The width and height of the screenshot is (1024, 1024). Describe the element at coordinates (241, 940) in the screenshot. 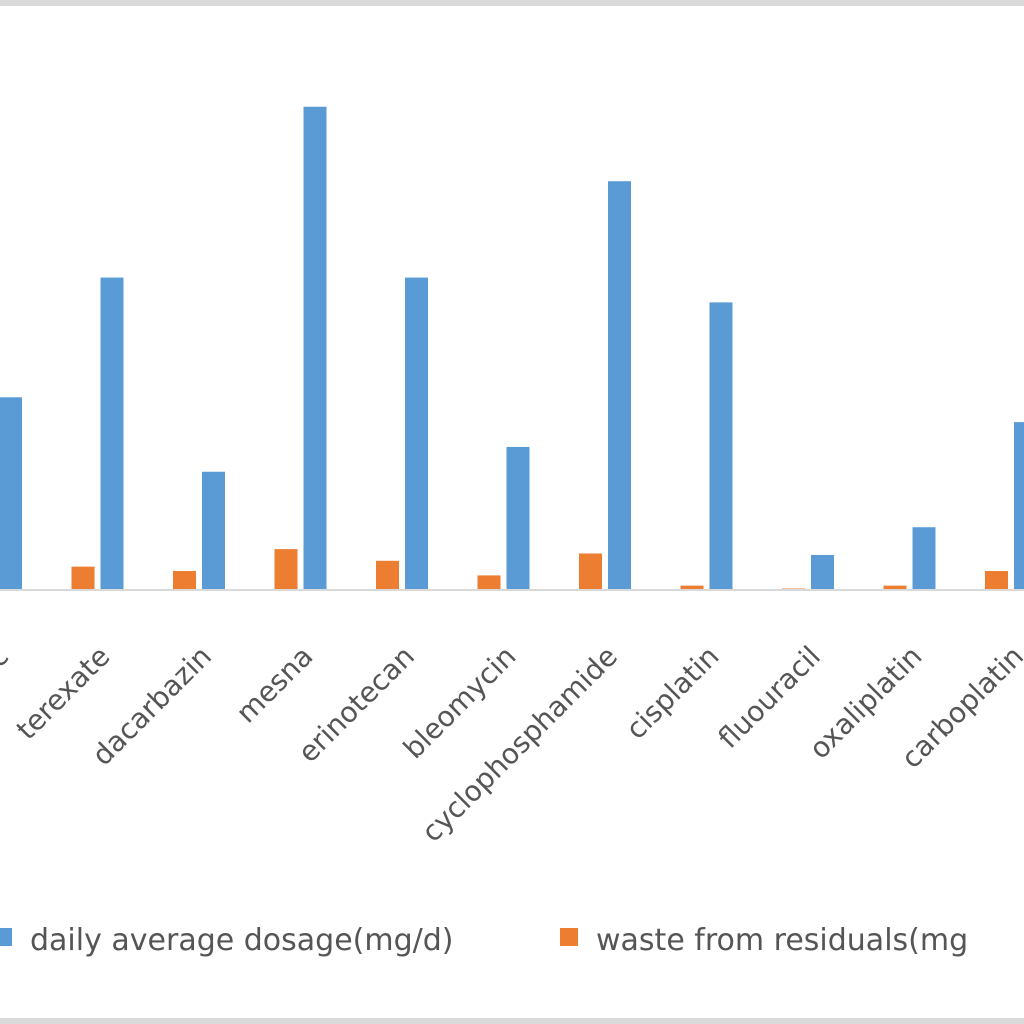

I see `legend-label-dosage: daily average dosage(mg/d)` at that location.